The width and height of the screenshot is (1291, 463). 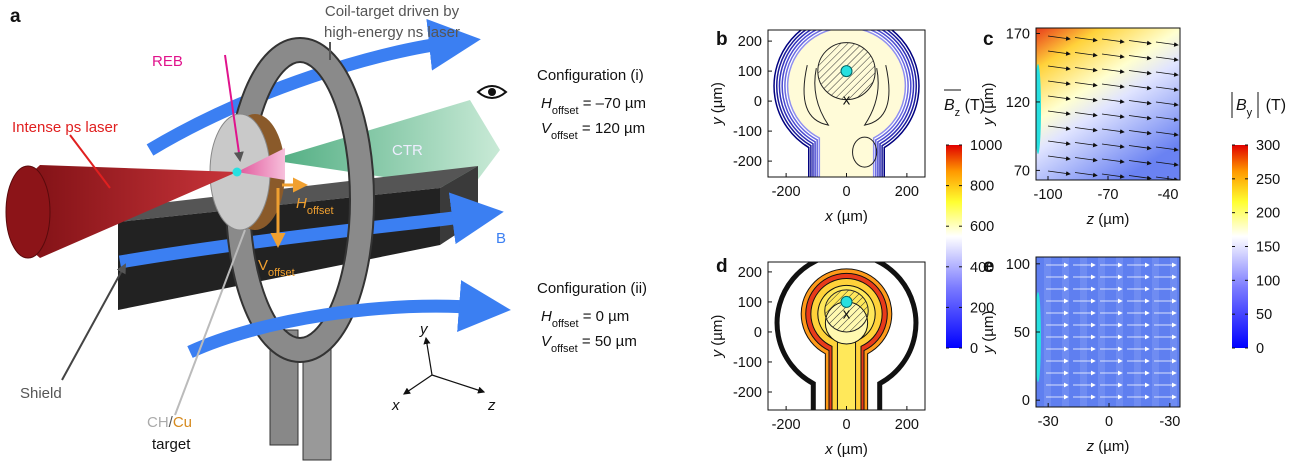 I want to click on text-part: H, so click(x=546, y=316).